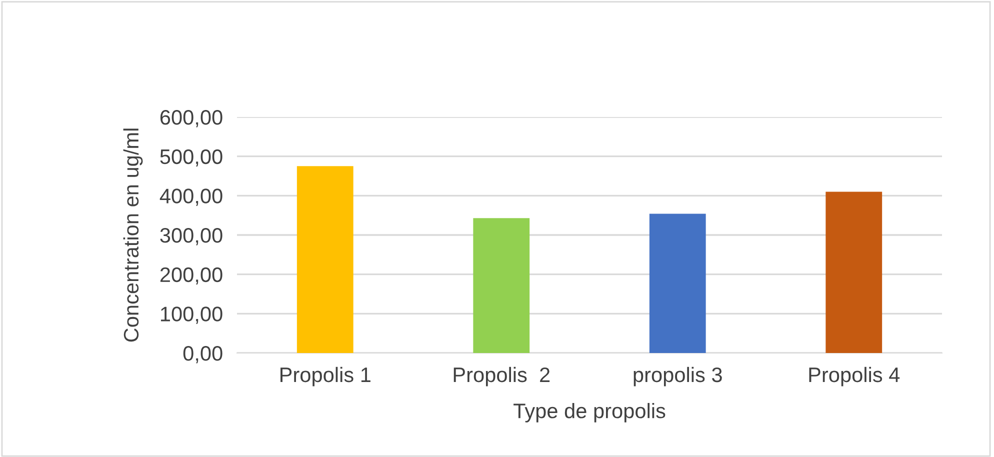 This screenshot has height=457, width=994. I want to click on y-tick-label: 0,00, so click(202, 355).